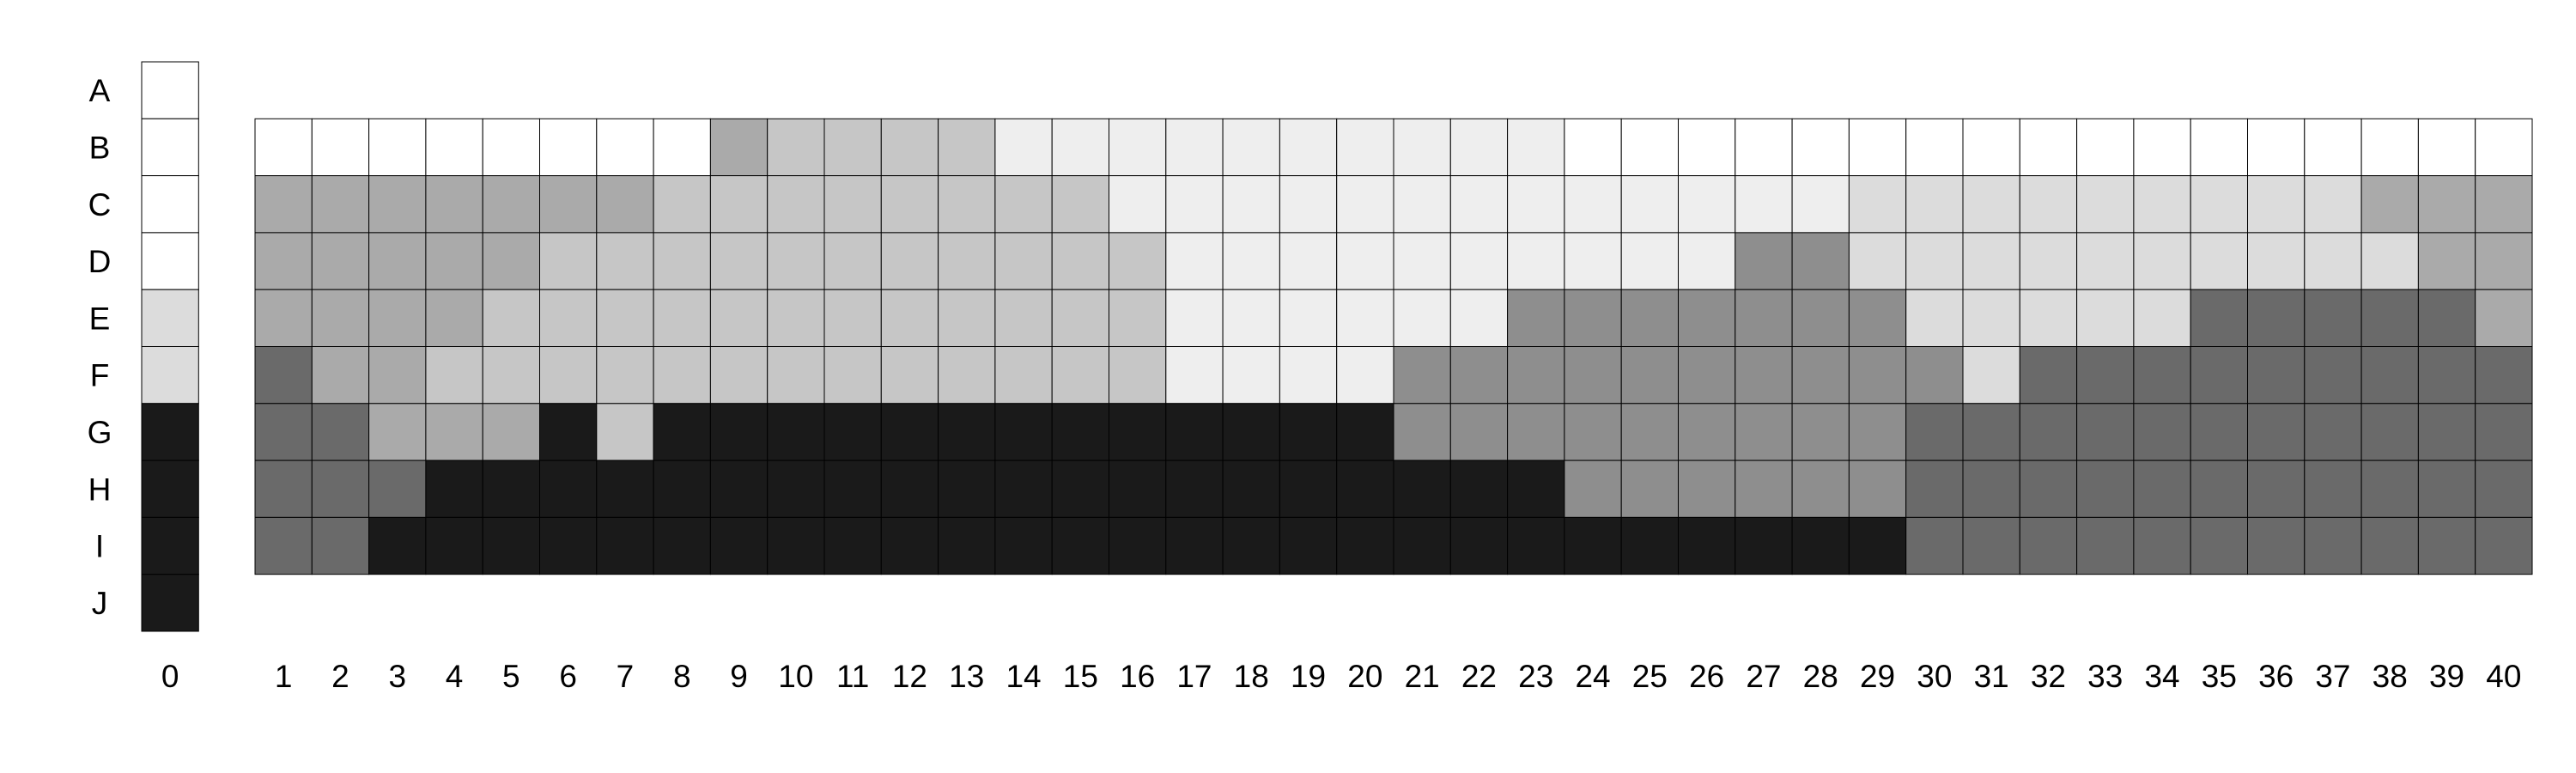  Describe the element at coordinates (100, 147) in the screenshot. I see `row-label-b: B` at that location.